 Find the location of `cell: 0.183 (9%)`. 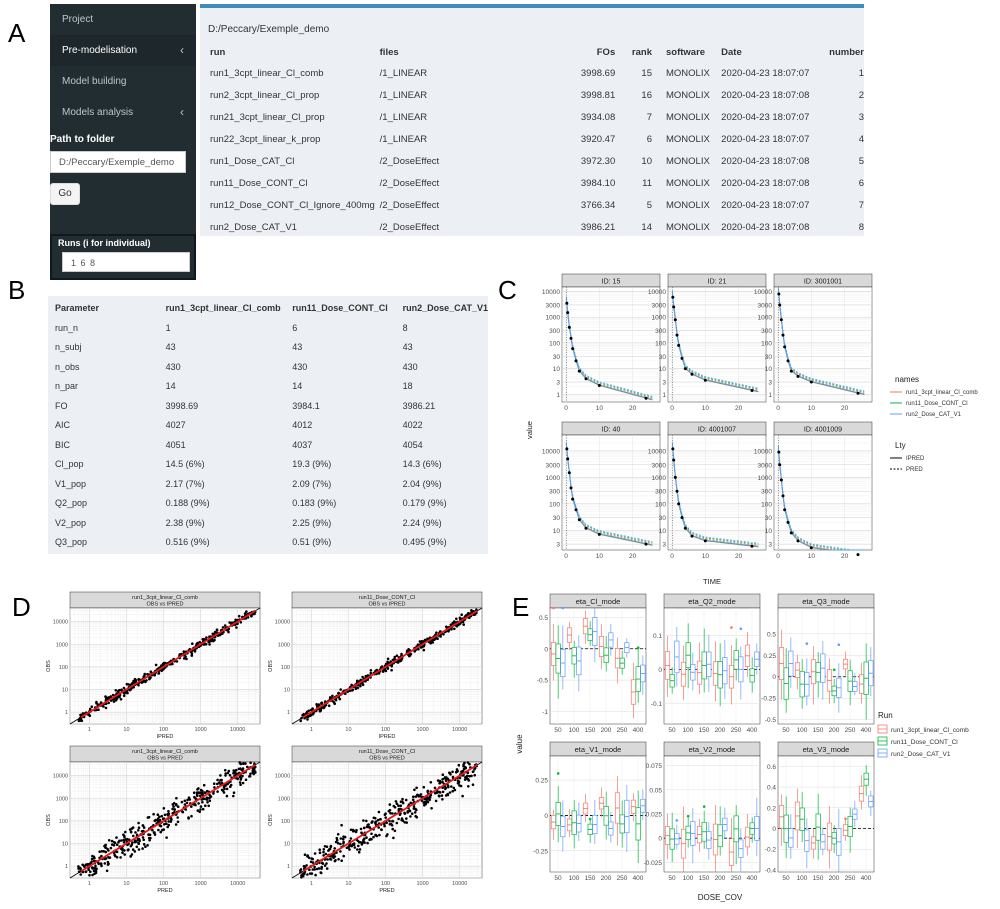

cell: 0.183 (9%) is located at coordinates (314, 503).